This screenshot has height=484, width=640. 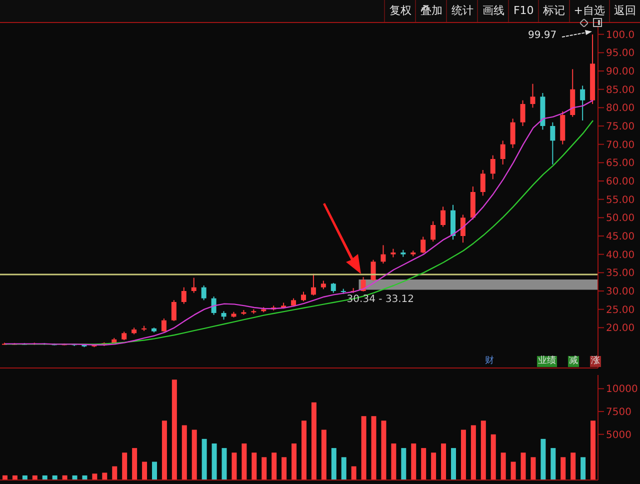 What do you see at coordinates (620, 72) in the screenshot?
I see `y-tick-label: 90.00` at bounding box center [620, 72].